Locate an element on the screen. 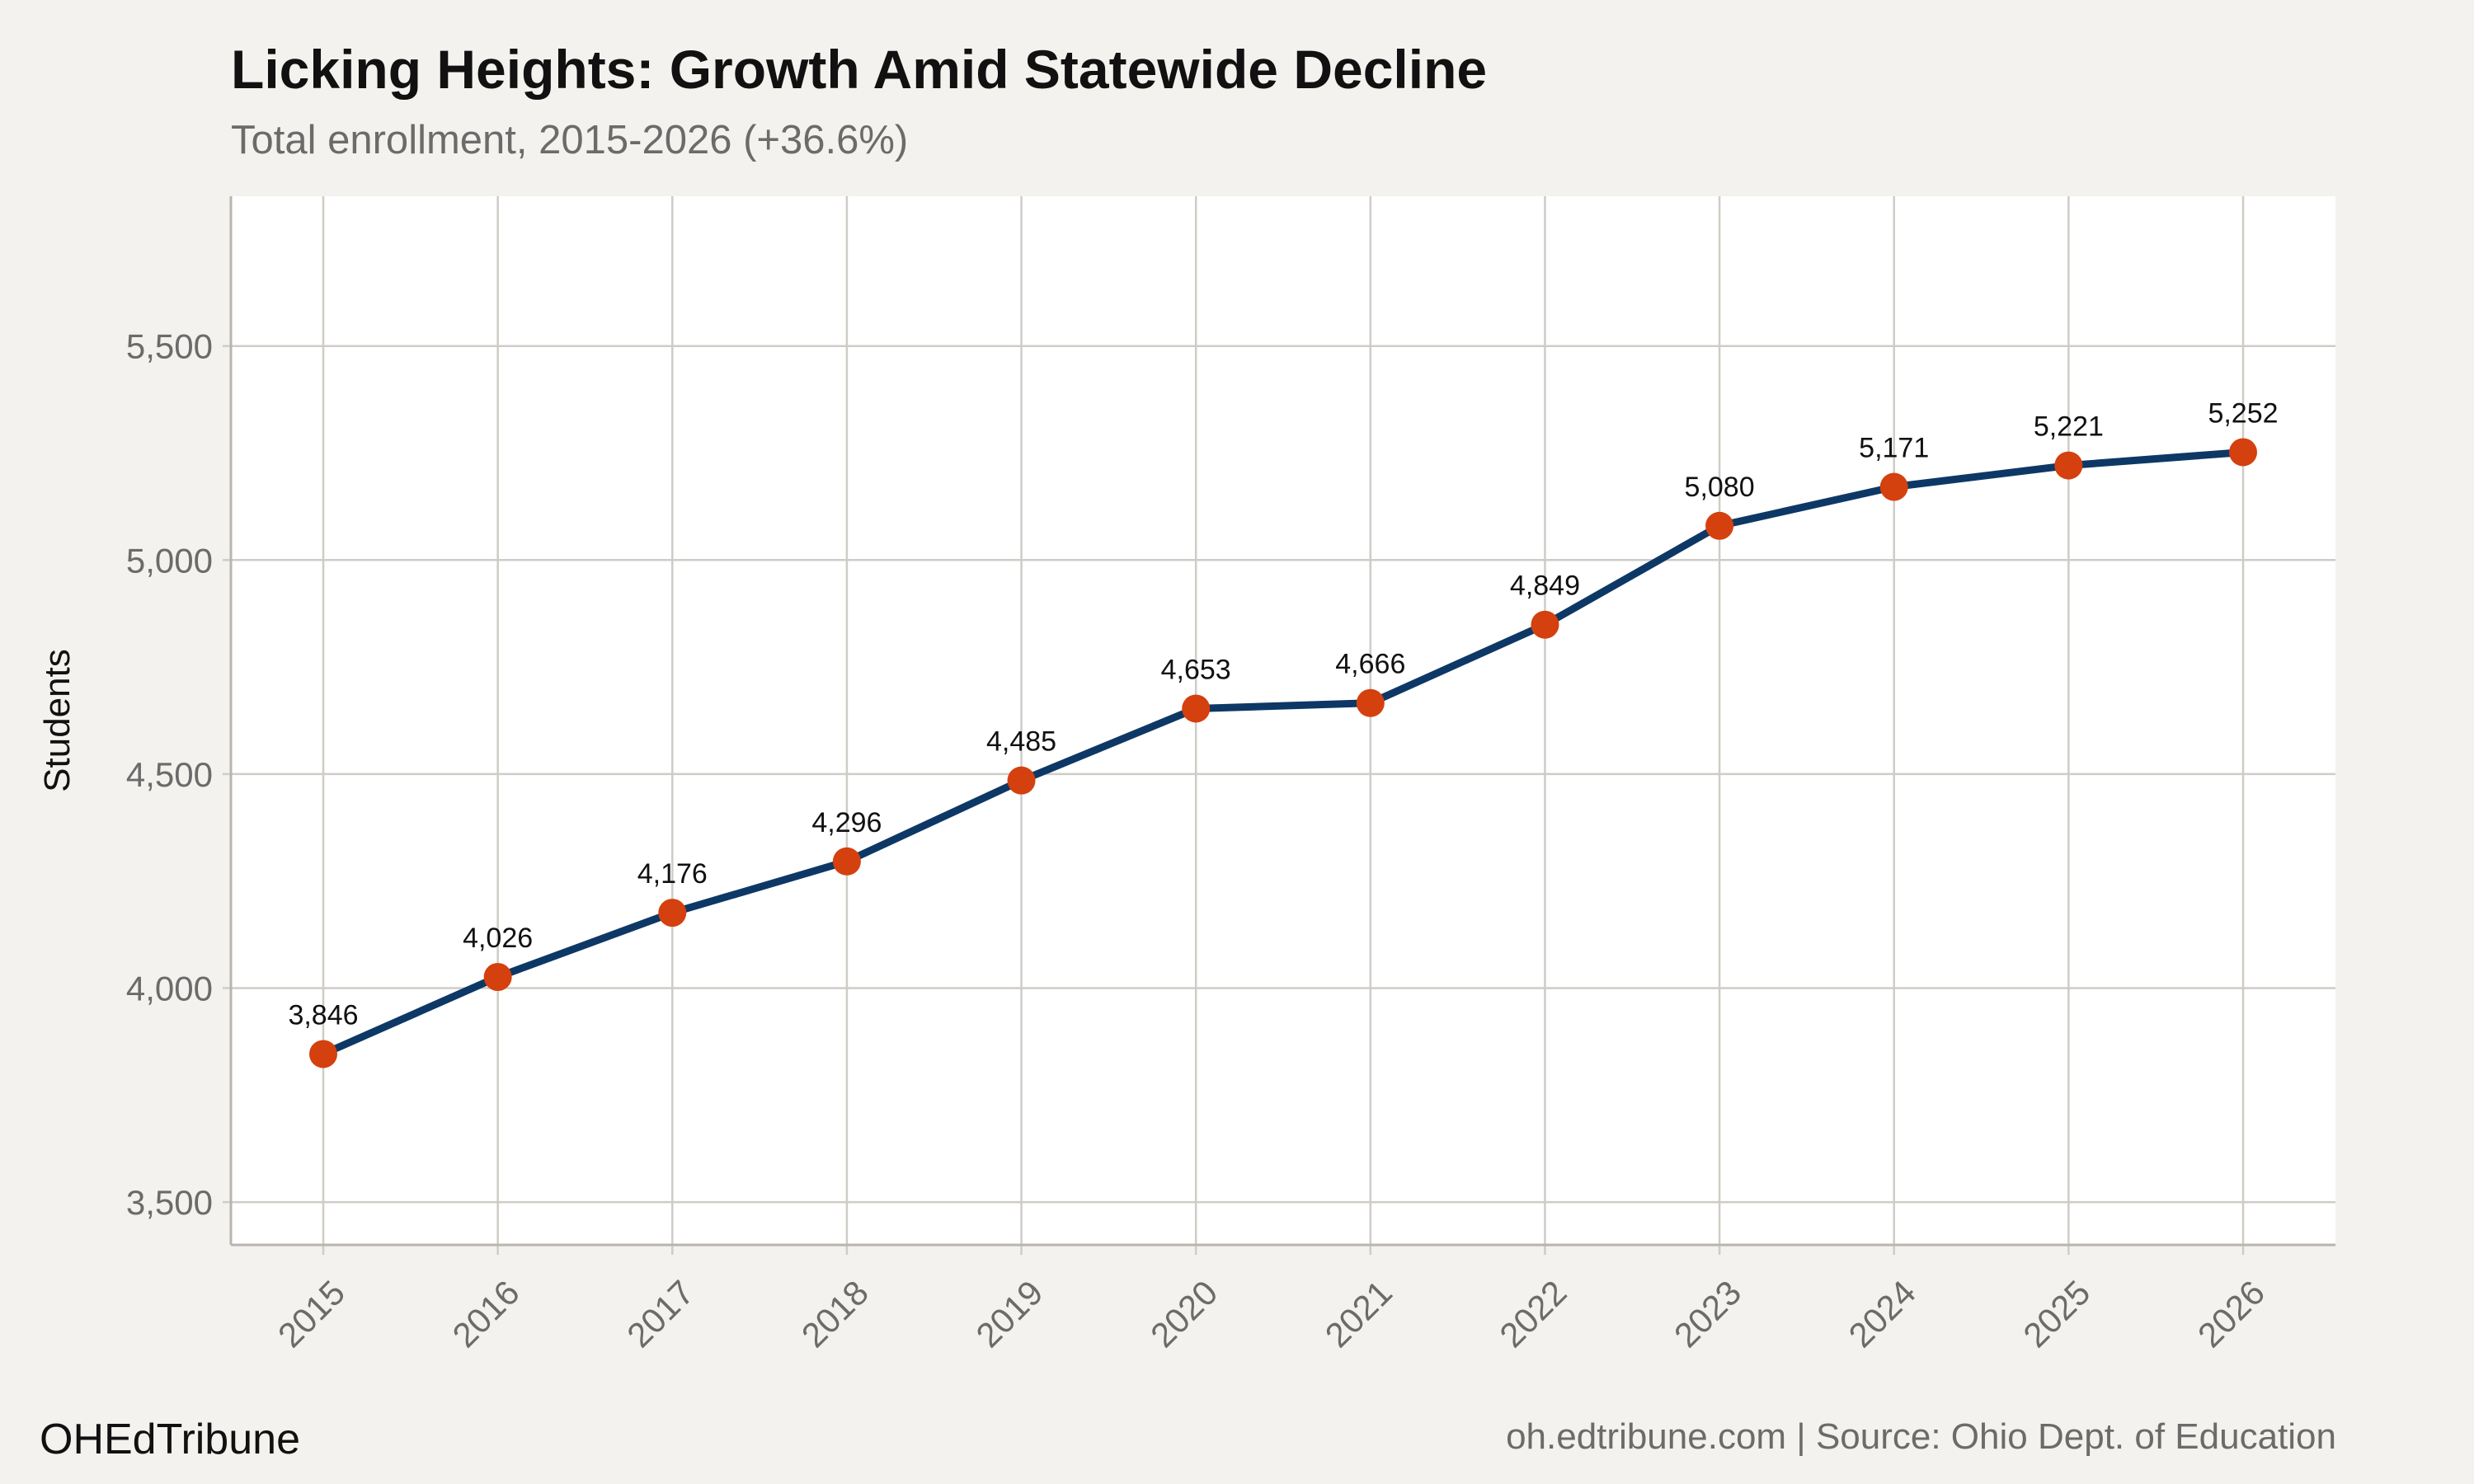 Image resolution: width=2474 pixels, height=1484 pixels. x-tick-label: 2017 is located at coordinates (660, 1314).